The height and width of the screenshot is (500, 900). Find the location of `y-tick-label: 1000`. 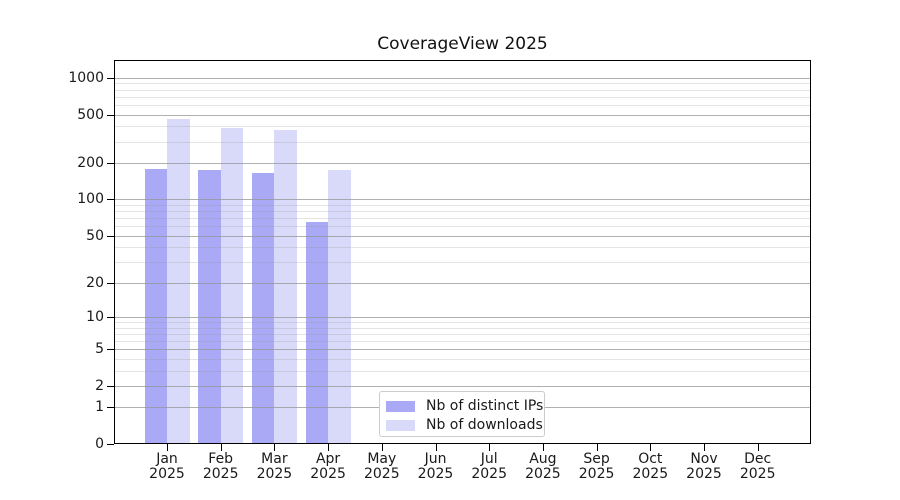

y-tick-label: 1000 is located at coordinates (86, 77).